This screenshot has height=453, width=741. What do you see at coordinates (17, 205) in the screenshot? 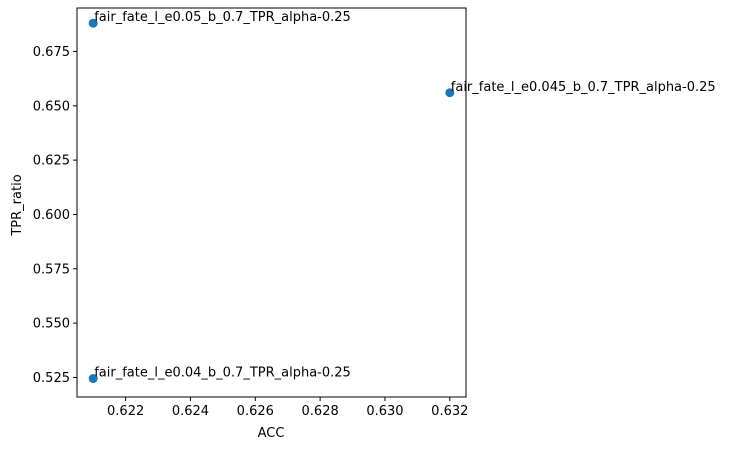
I see `y-axis-label: TPR_ratio` at bounding box center [17, 205].